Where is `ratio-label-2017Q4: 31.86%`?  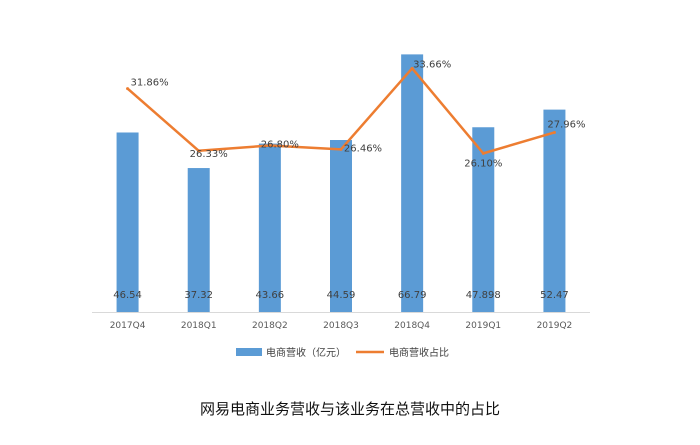 ratio-label-2017Q4: 31.86% is located at coordinates (150, 83).